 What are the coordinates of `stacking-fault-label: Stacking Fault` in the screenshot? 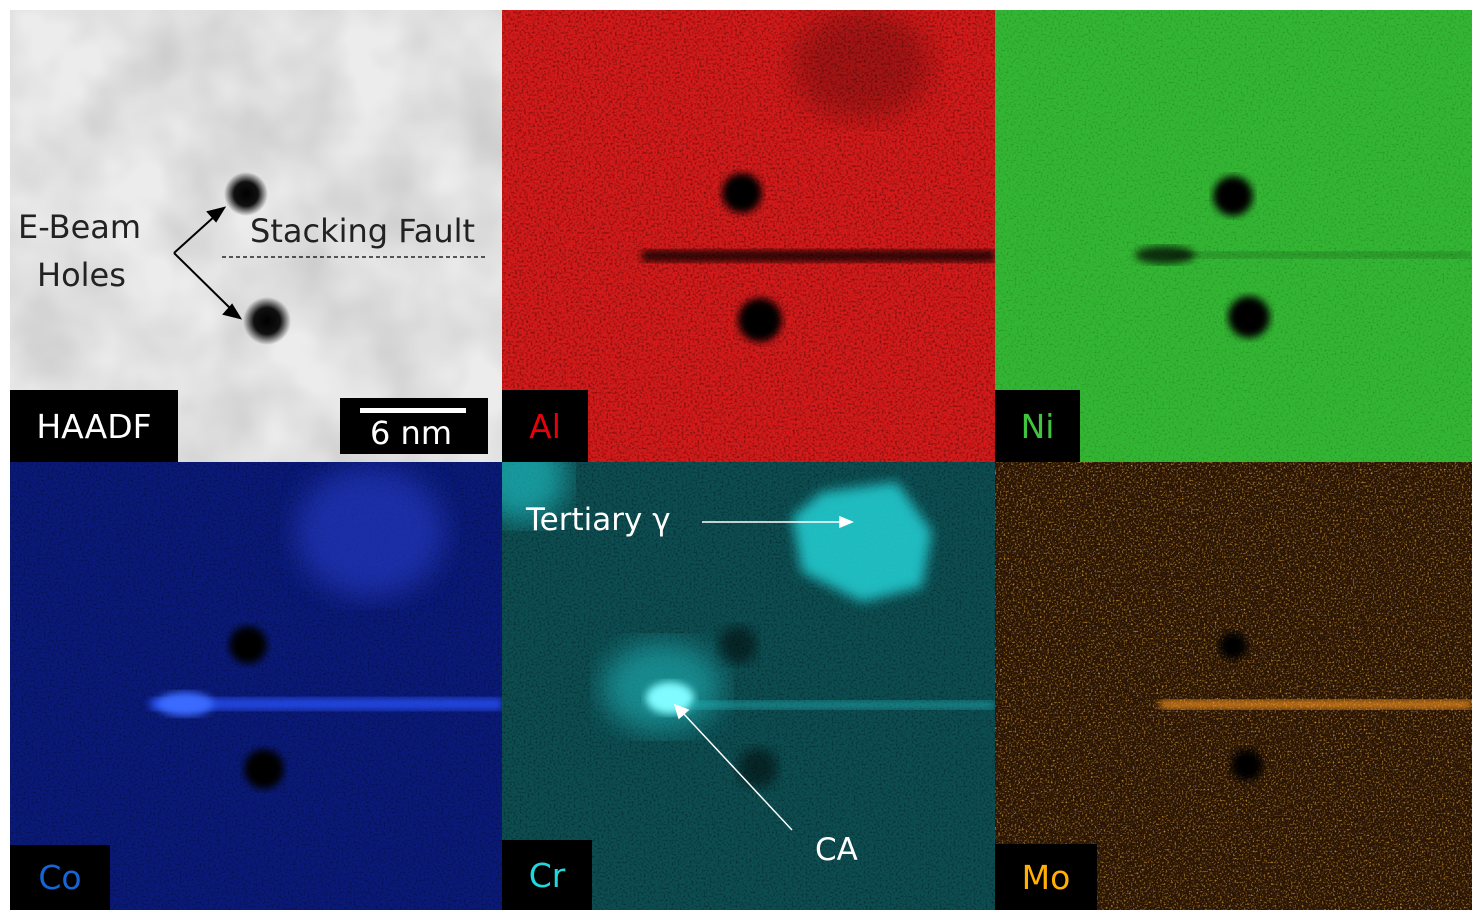 It's located at (363, 231).